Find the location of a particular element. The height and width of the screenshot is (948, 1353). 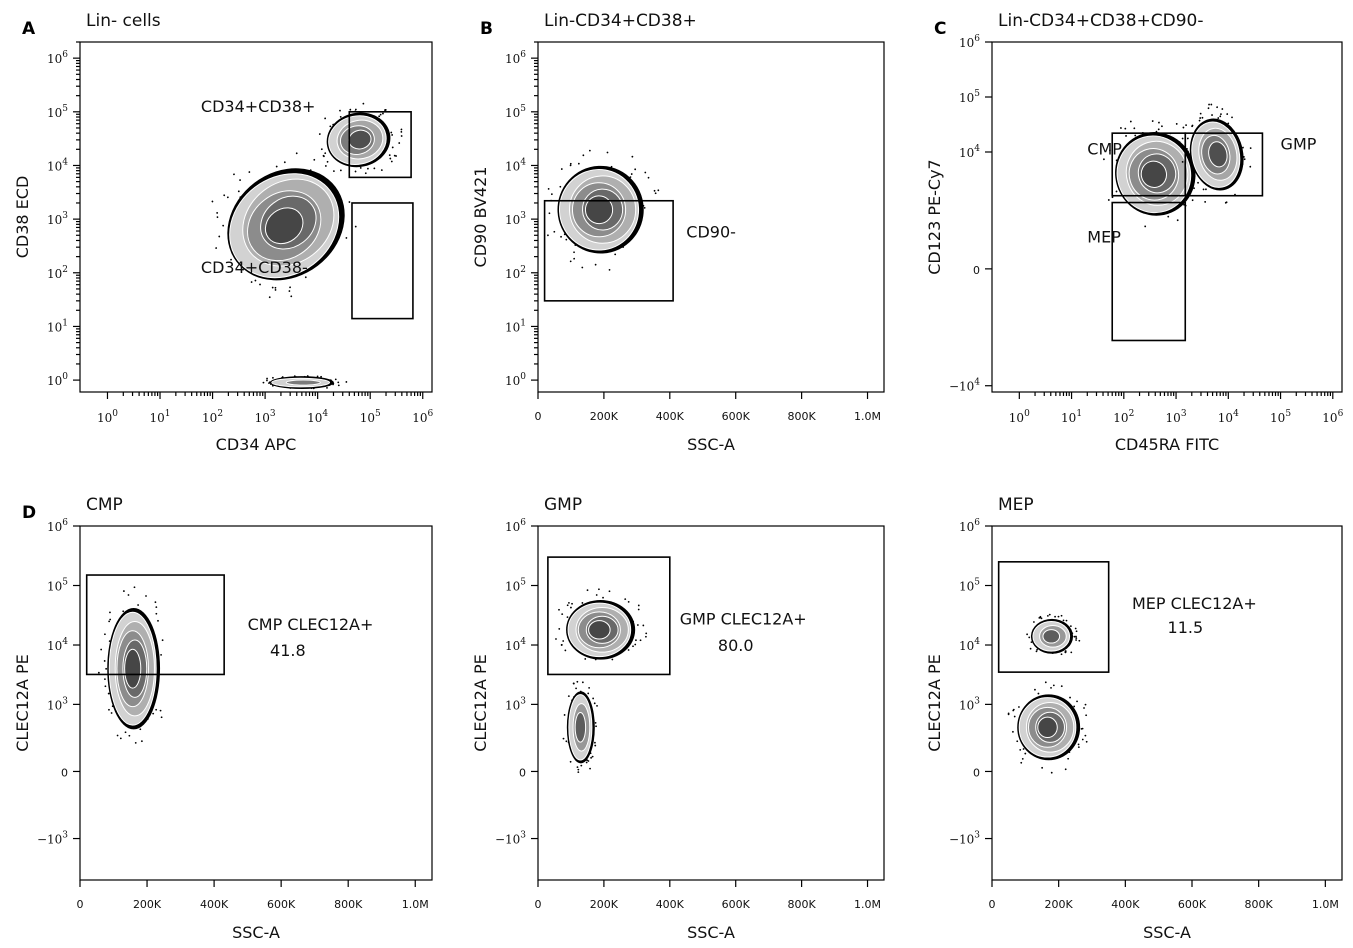

panel-letter: C is located at coordinates (940, 29).